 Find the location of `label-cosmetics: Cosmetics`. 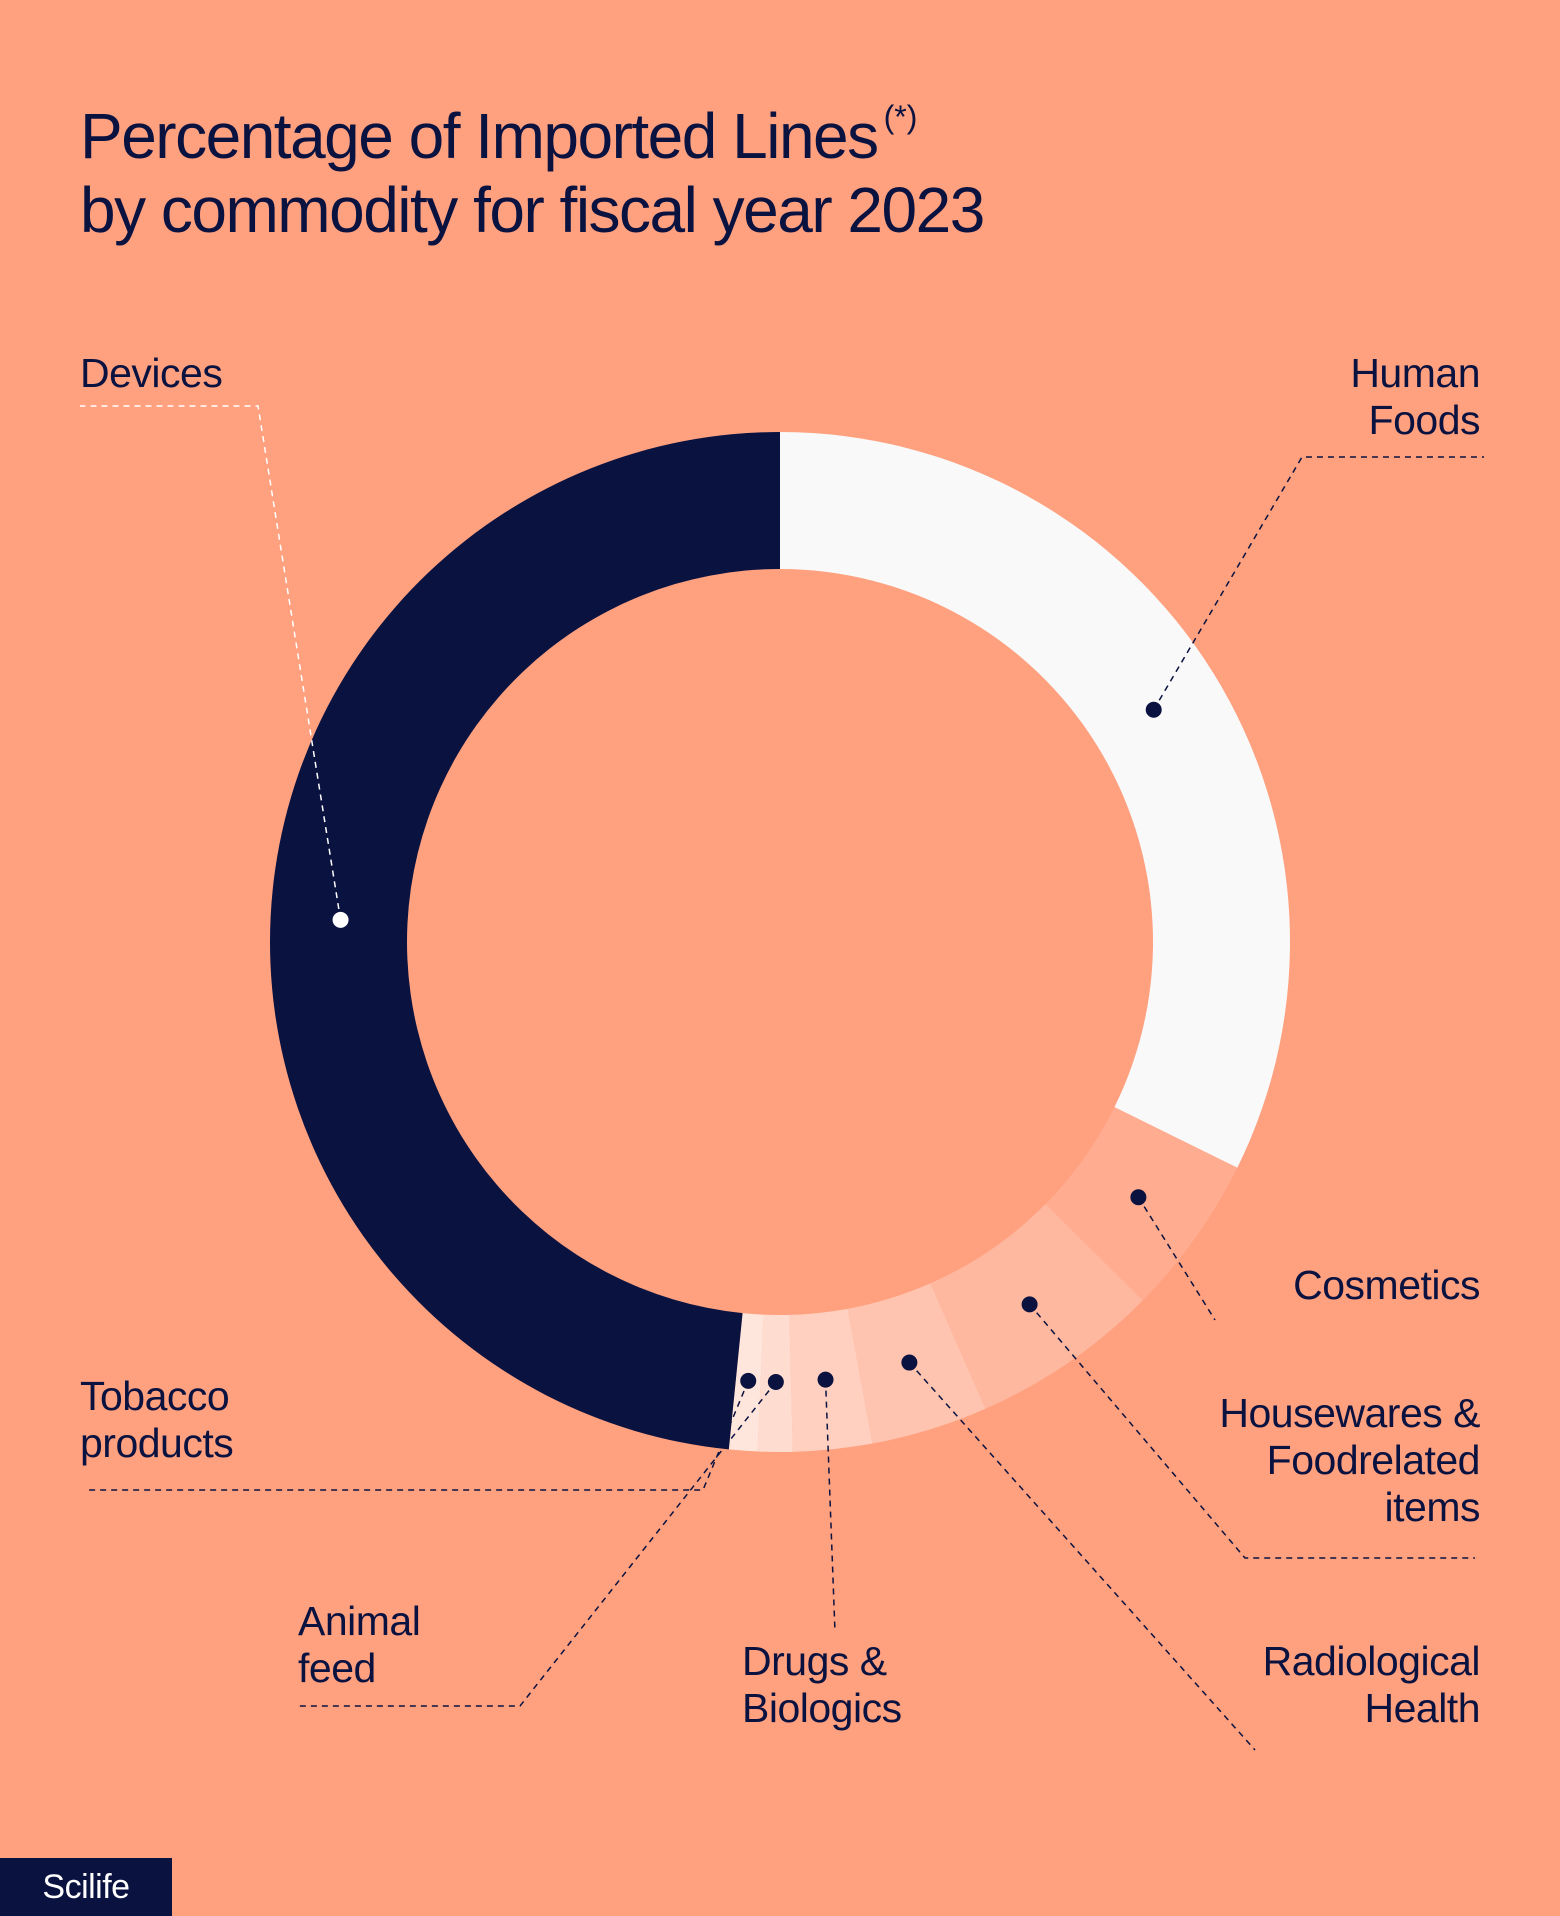

label-cosmetics: Cosmetics is located at coordinates (1386, 1285).